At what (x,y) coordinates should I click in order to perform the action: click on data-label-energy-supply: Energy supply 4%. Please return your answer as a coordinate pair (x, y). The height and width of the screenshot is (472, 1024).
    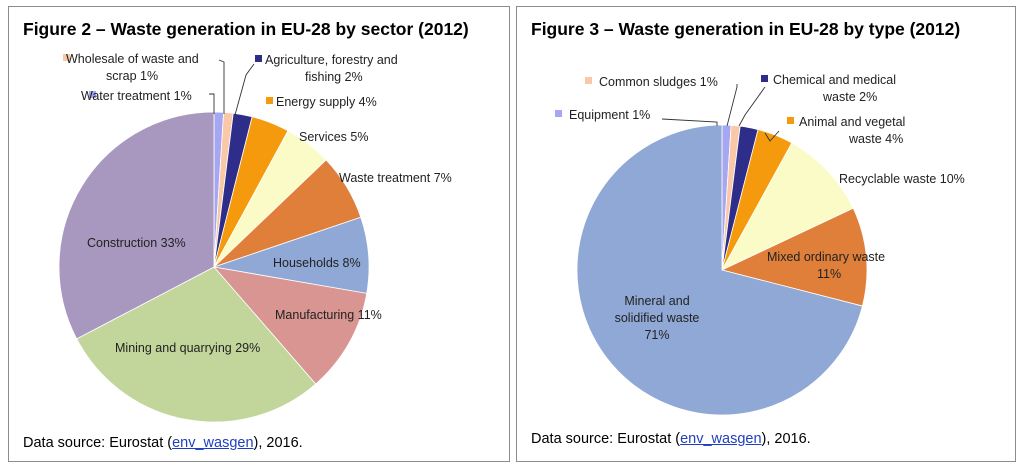
    Looking at the image, I should click on (326, 102).